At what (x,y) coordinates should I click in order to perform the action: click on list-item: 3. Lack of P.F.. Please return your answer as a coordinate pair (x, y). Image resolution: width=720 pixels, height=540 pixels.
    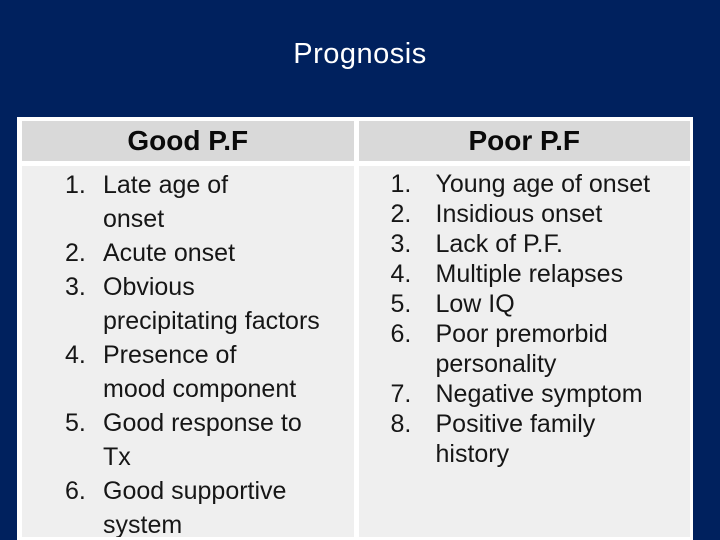
    Looking at the image, I should click on (539, 244).